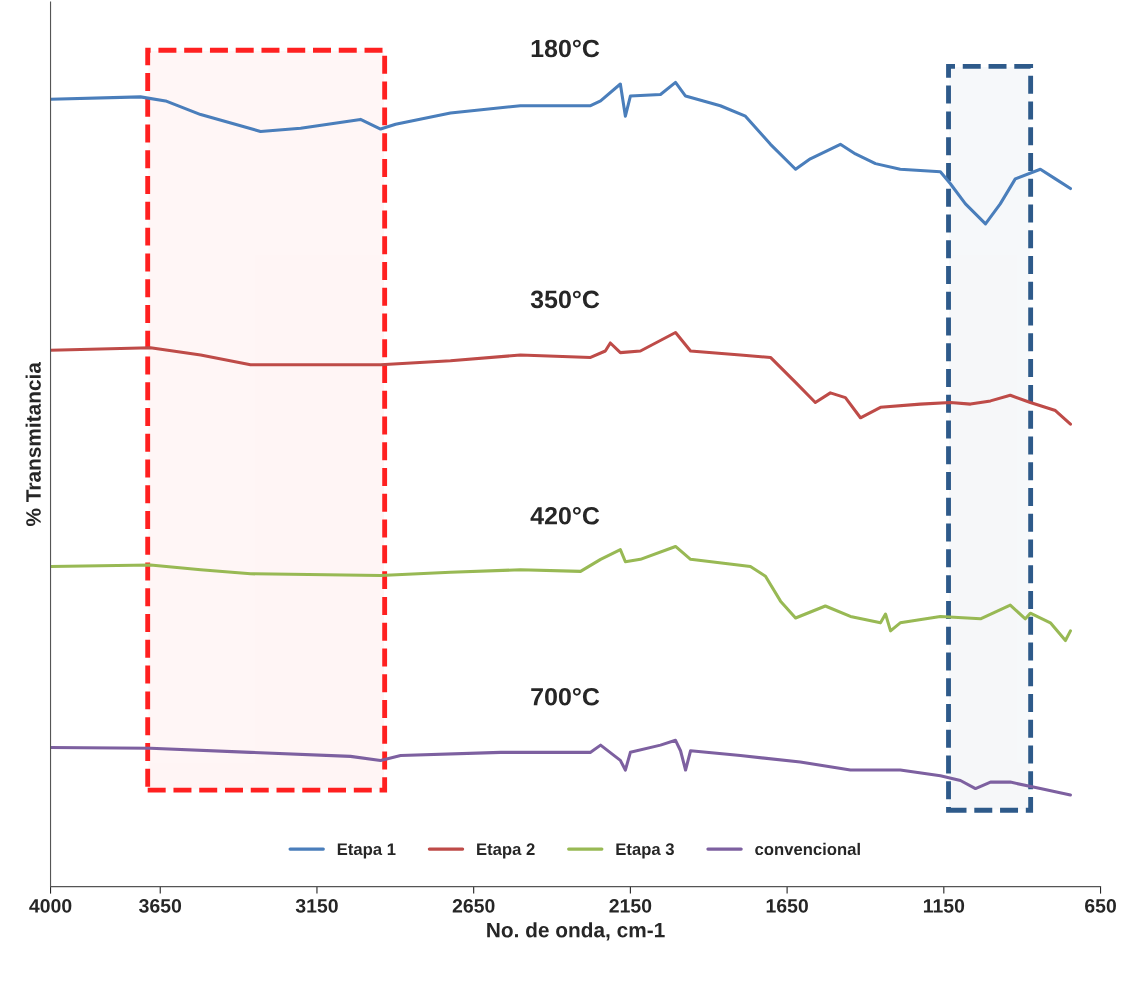 This screenshot has width=1123, height=983. What do you see at coordinates (565, 48) in the screenshot?
I see `text: 180°C` at bounding box center [565, 48].